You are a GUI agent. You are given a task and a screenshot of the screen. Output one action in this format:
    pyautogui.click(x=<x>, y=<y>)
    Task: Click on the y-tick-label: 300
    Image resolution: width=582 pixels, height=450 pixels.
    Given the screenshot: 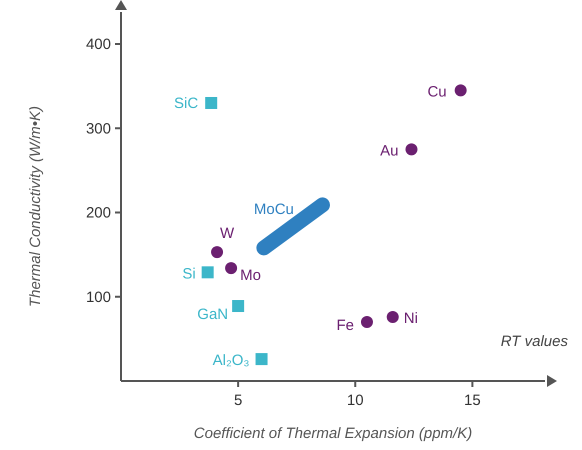 What is the action you would take?
    pyautogui.click(x=98, y=129)
    